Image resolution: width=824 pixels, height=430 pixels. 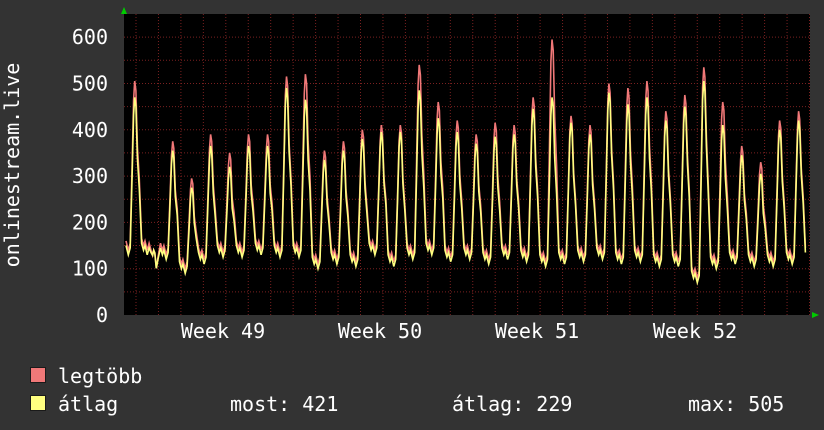 I want to click on y-axis-label: onlinestream.live, so click(x=12, y=165).